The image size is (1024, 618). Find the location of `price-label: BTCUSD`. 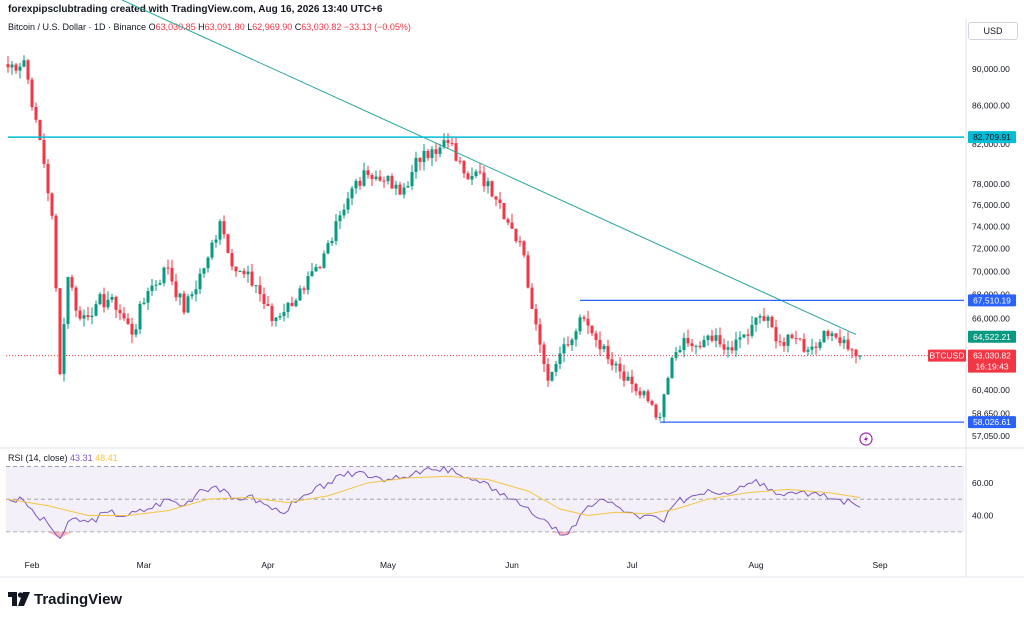

price-label: BTCUSD is located at coordinates (947, 356).